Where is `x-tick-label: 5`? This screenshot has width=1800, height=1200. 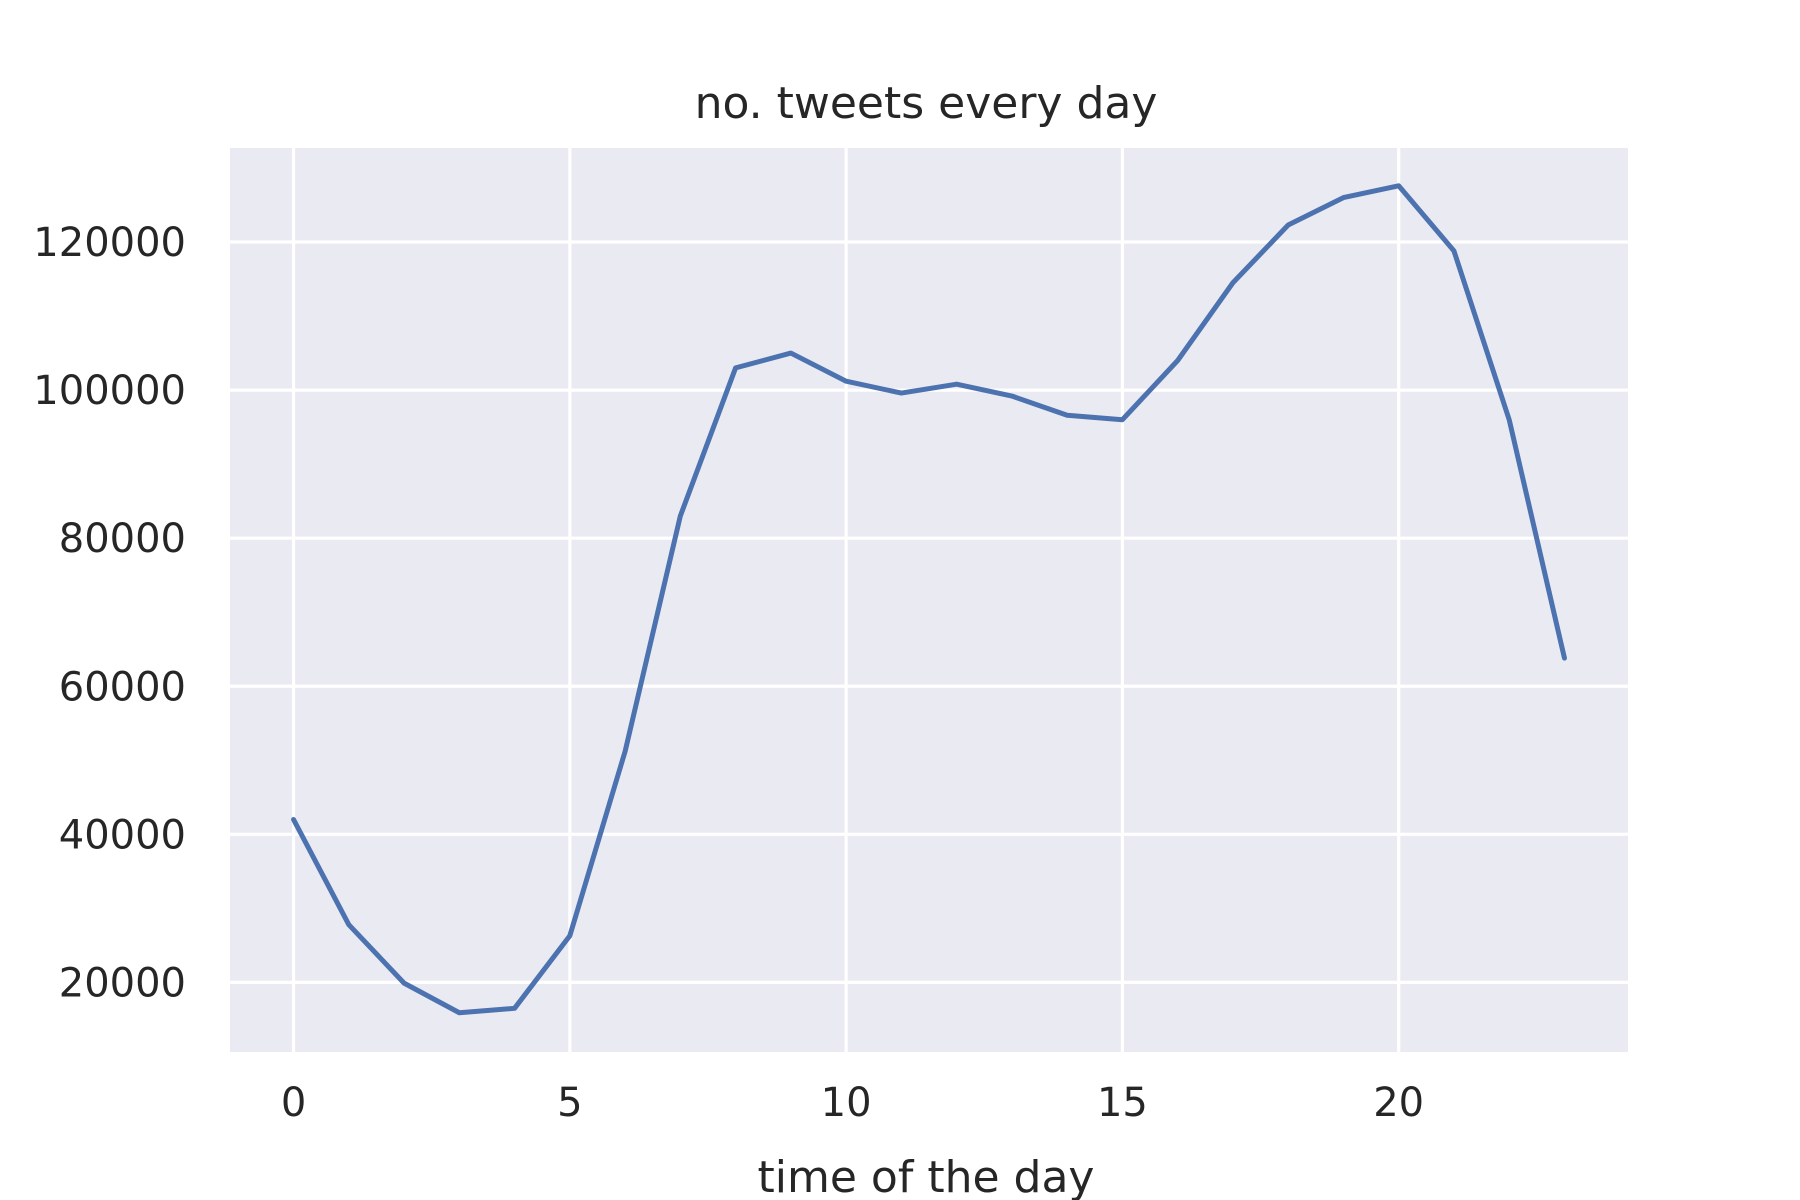
x-tick-label: 5 is located at coordinates (569, 1103).